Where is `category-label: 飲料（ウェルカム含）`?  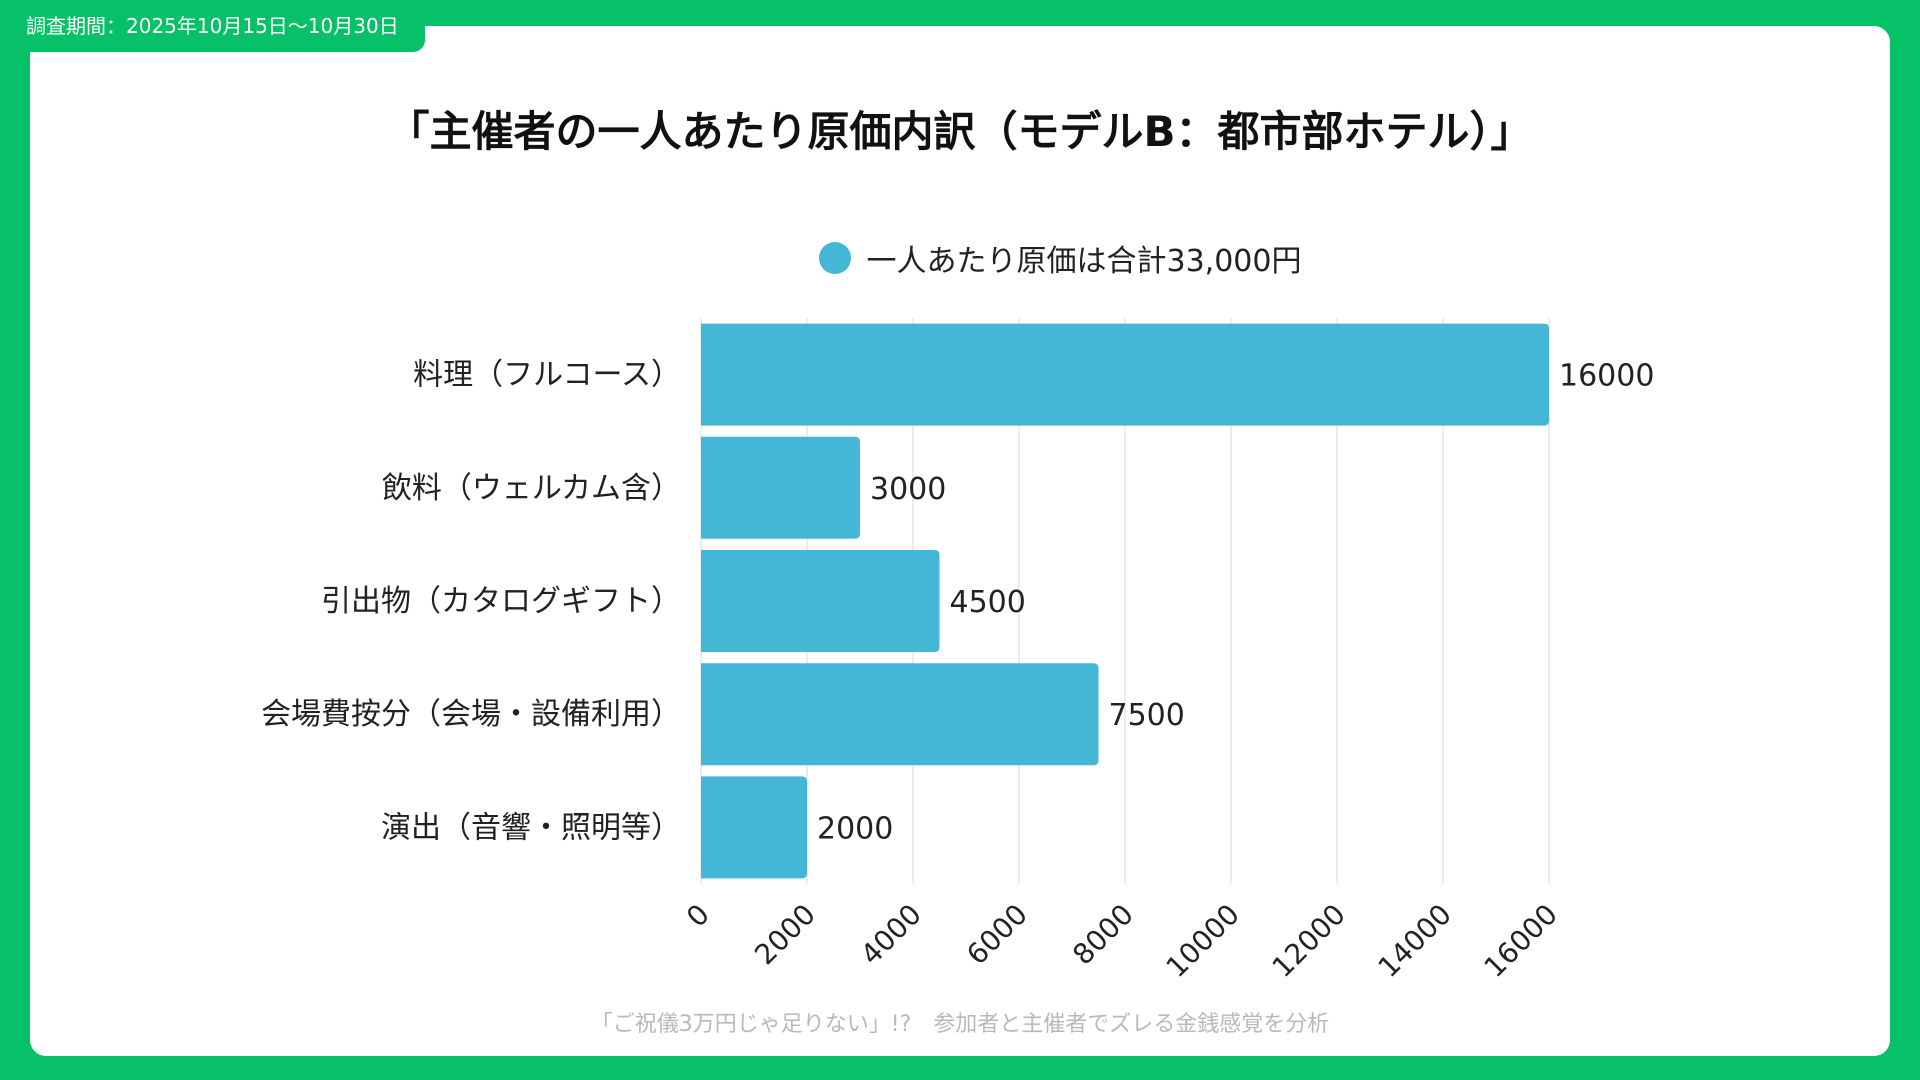
category-label: 飲料（ウェルカム含） is located at coordinates (531, 488).